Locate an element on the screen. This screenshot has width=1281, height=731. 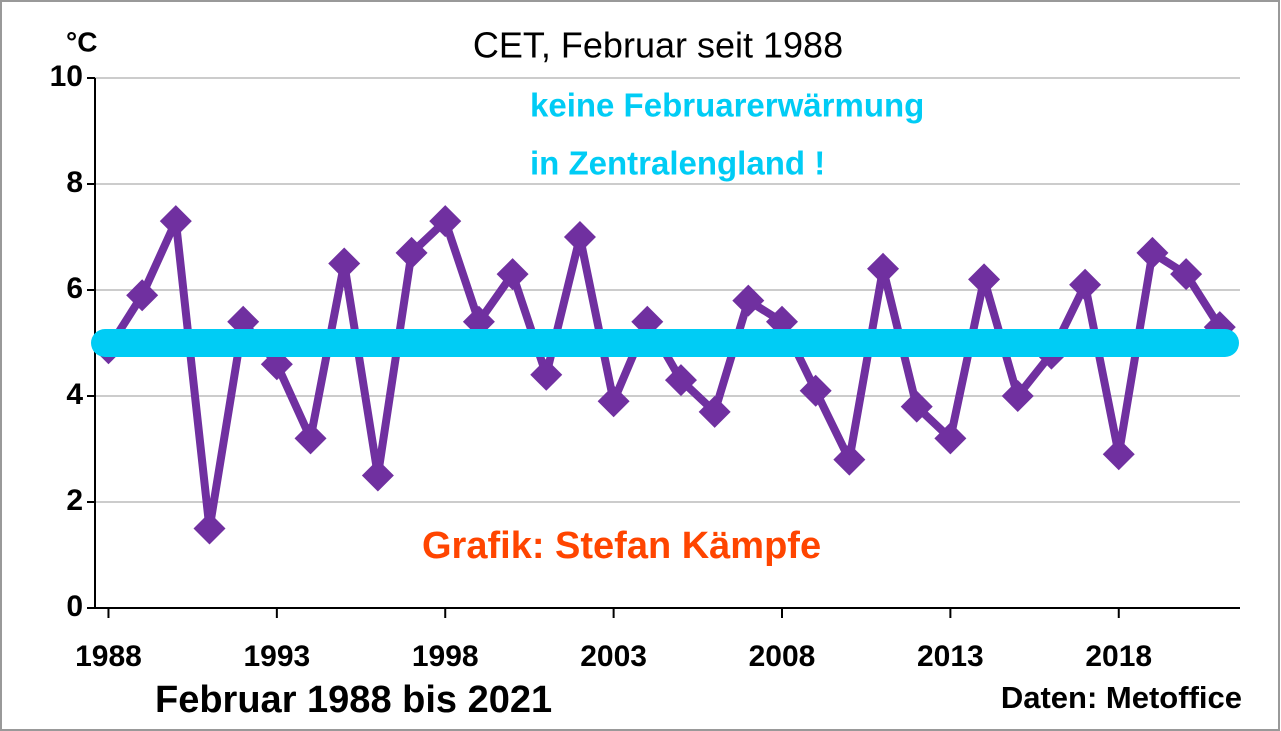
annotation: Grafik: Stefan Kämpfe is located at coordinates (621, 546).